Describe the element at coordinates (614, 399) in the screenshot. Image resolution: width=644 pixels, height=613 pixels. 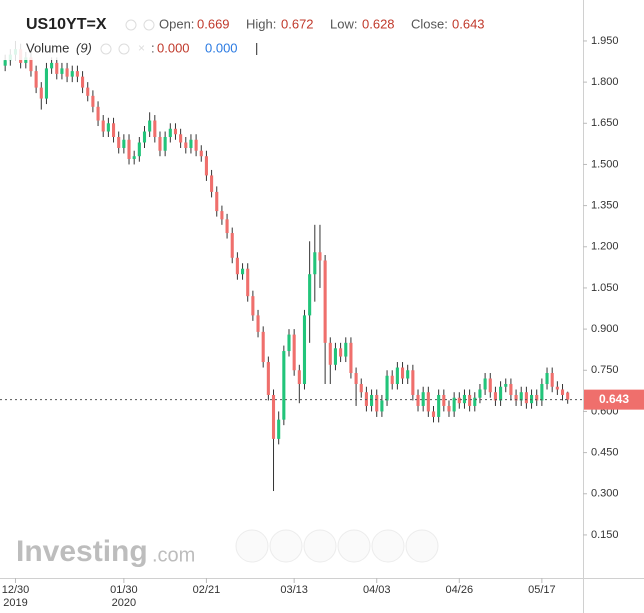
I see `last-price-box` at that location.